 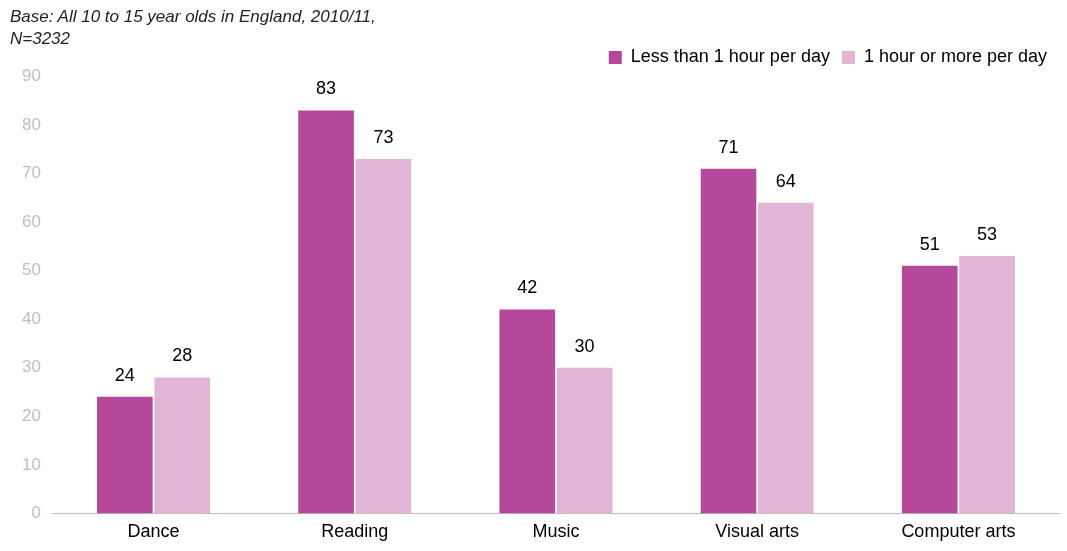 What do you see at coordinates (31, 464) in the screenshot?
I see `y-tick-label: 10` at bounding box center [31, 464].